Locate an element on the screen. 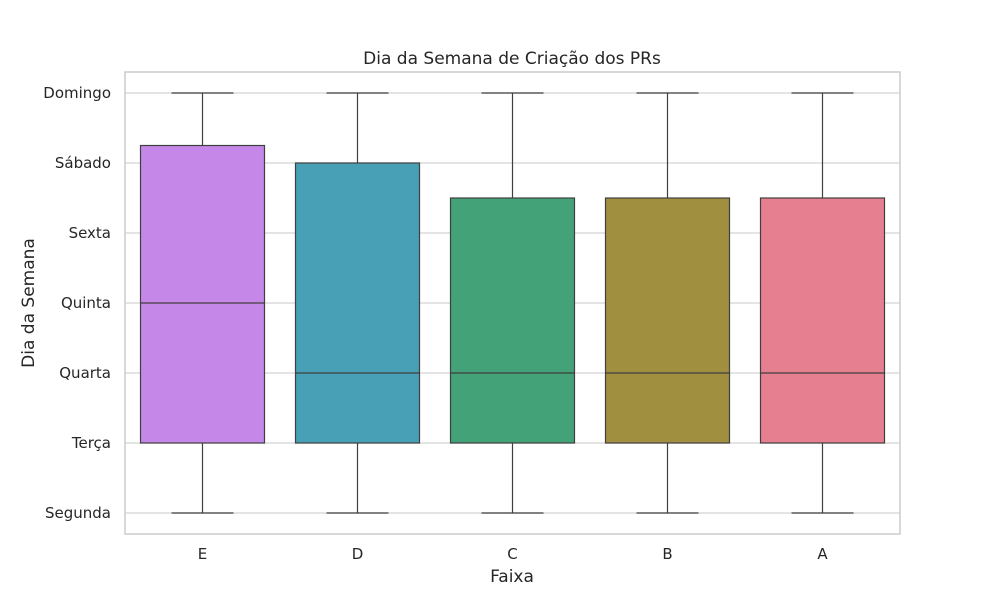 Image resolution: width=1000 pixels, height=600 pixels. y-tick-label: Quinta is located at coordinates (86, 303).